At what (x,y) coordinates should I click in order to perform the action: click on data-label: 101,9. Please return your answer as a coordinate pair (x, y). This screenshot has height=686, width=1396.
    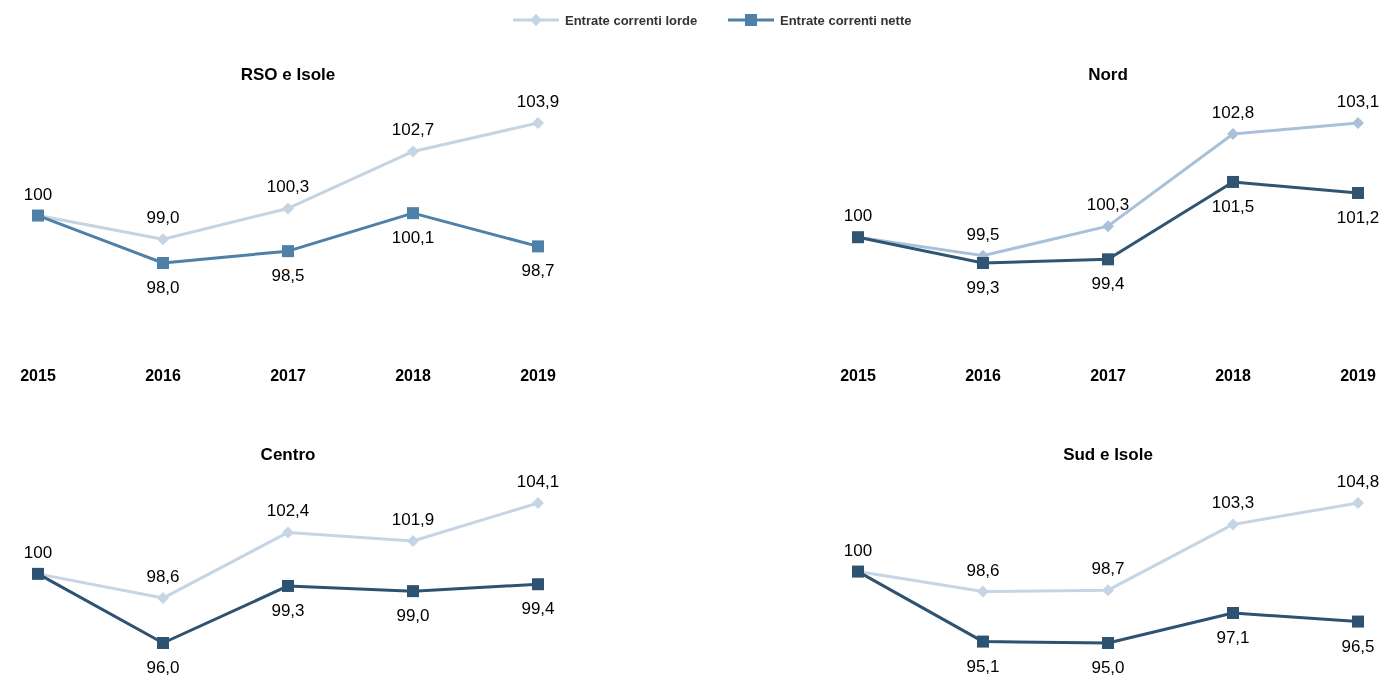
    Looking at the image, I should click on (413, 520).